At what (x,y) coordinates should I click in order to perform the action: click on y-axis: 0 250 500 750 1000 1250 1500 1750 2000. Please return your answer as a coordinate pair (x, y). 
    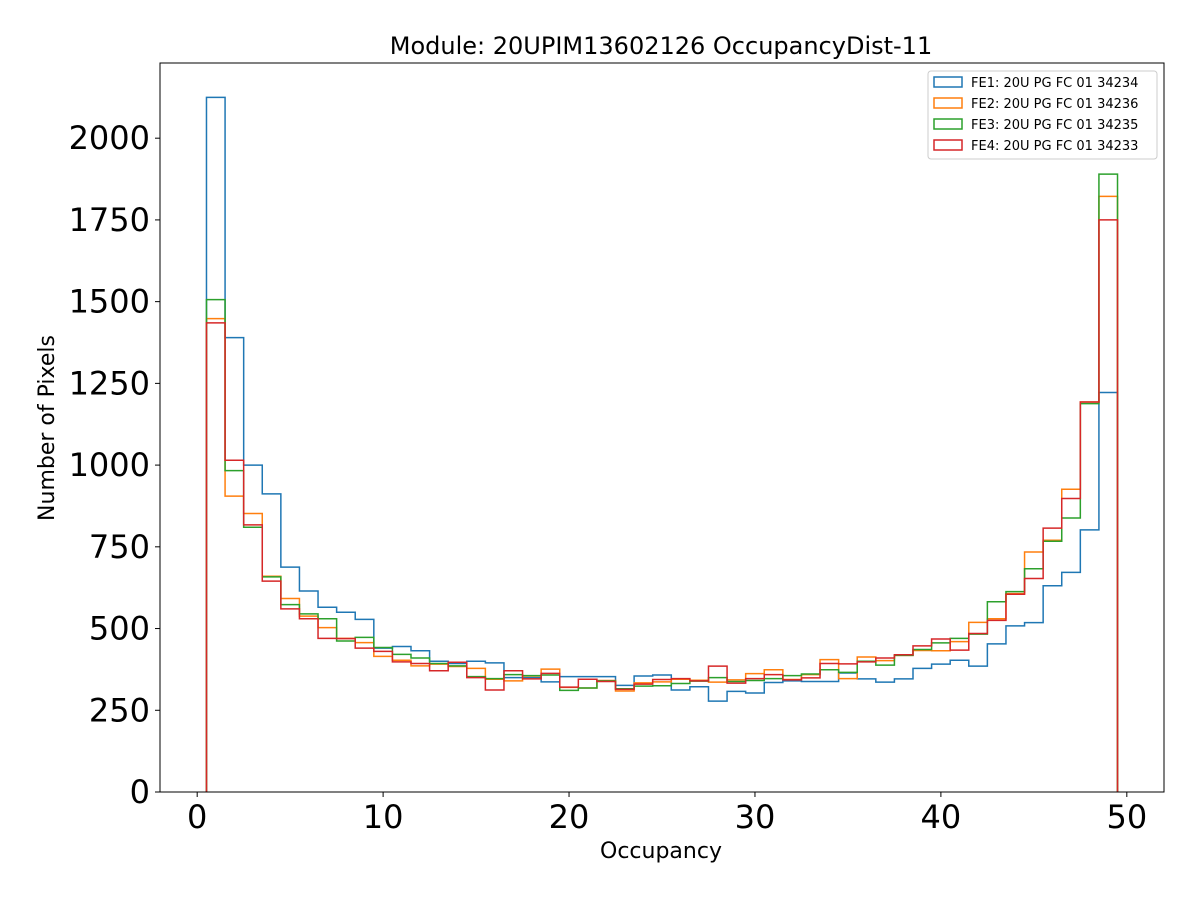
    Looking at the image, I should click on (114, 465).